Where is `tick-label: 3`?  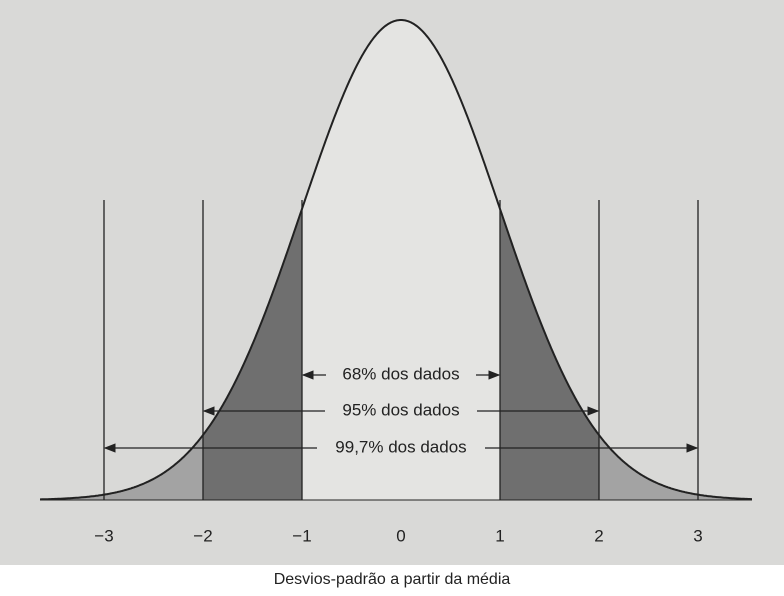 tick-label: 3 is located at coordinates (697, 535).